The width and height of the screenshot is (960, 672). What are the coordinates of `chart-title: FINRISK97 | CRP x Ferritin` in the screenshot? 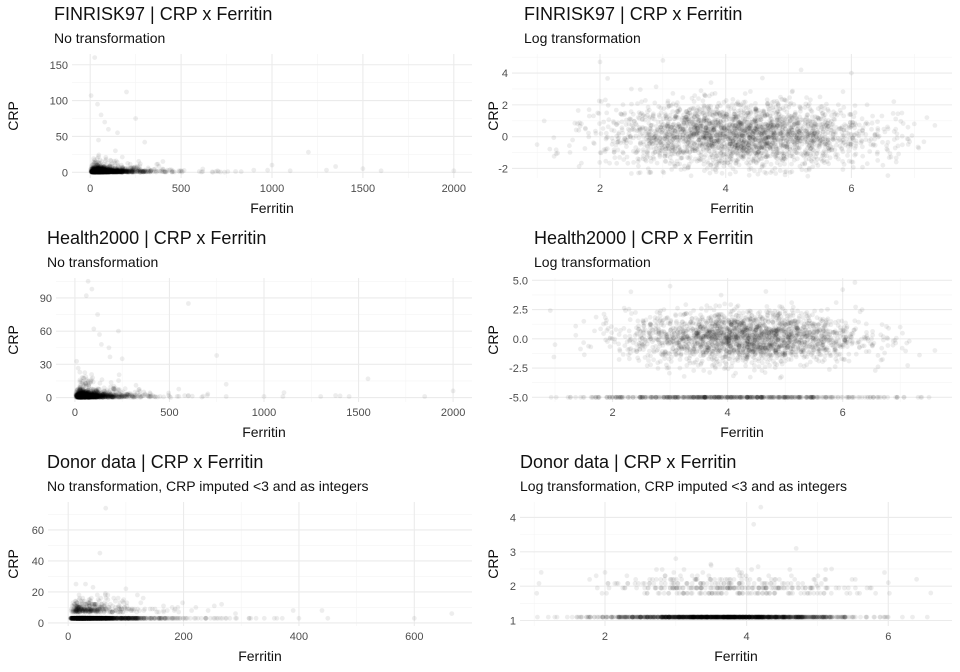 It's located at (163, 14).